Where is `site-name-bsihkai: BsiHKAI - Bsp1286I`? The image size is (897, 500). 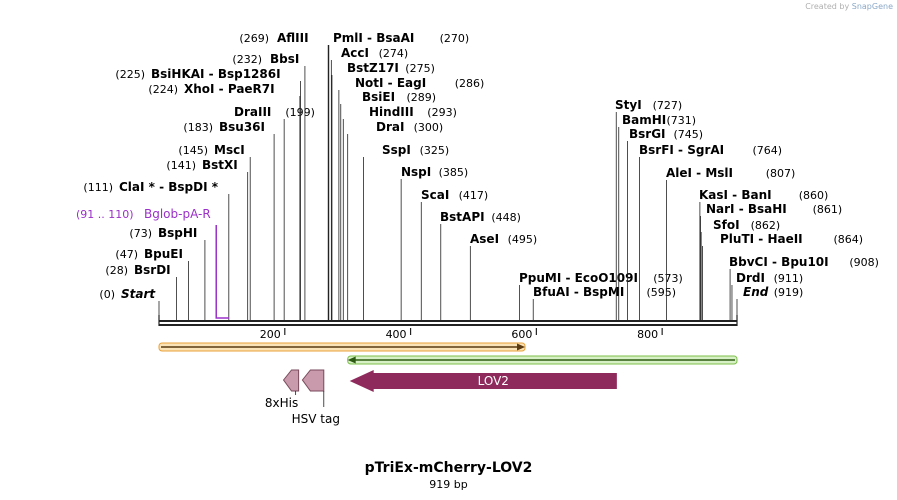
site-name-bsihkai: BsiHKAI - Bsp1286I is located at coordinates (216, 74).